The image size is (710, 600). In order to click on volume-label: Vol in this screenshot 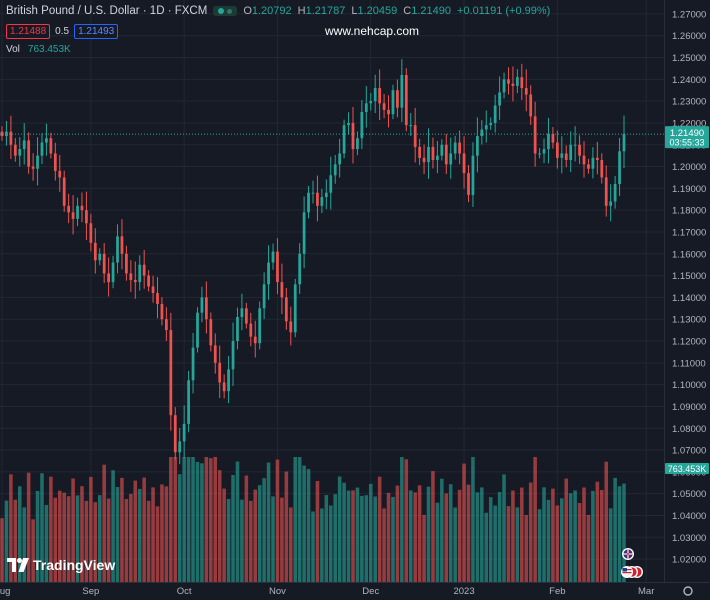, I will do `click(13, 49)`.